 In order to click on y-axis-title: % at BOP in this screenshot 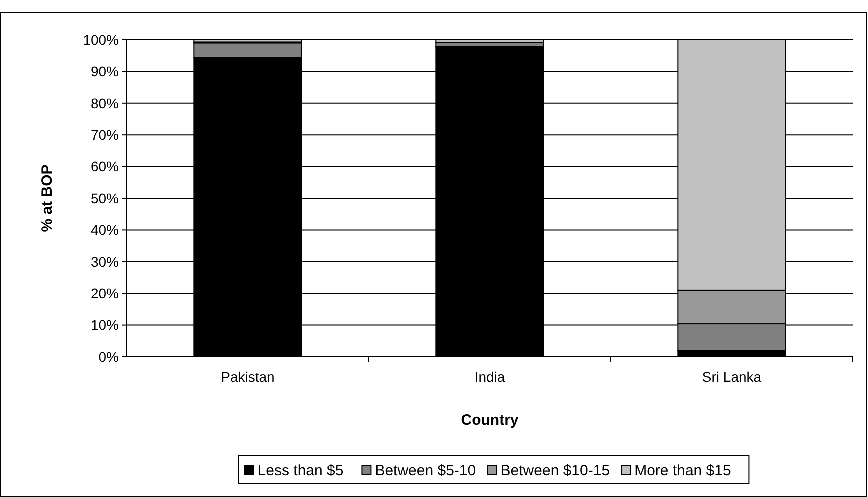, I will do `click(47, 198)`.